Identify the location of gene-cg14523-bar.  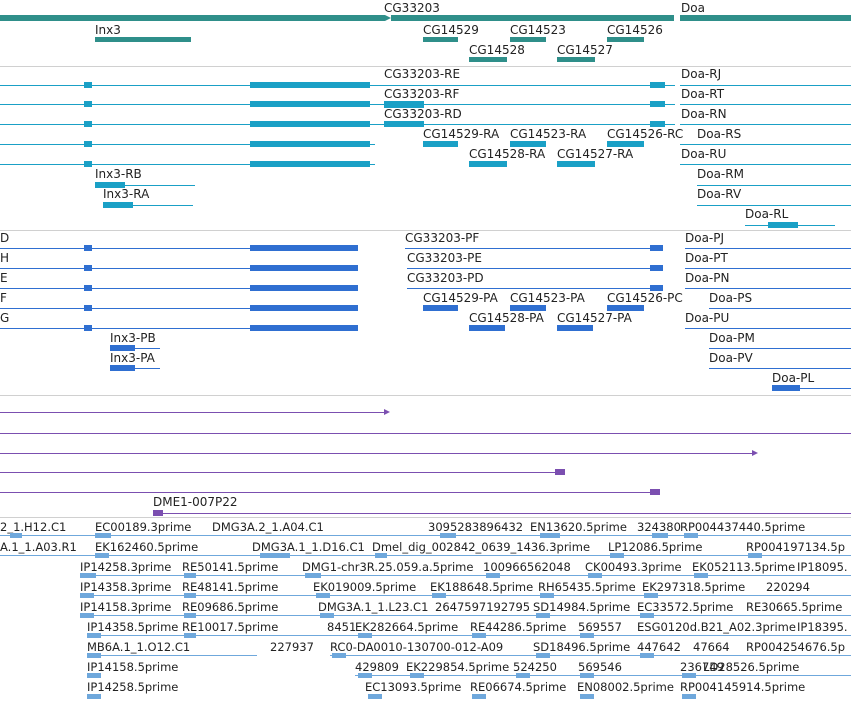
(528, 39).